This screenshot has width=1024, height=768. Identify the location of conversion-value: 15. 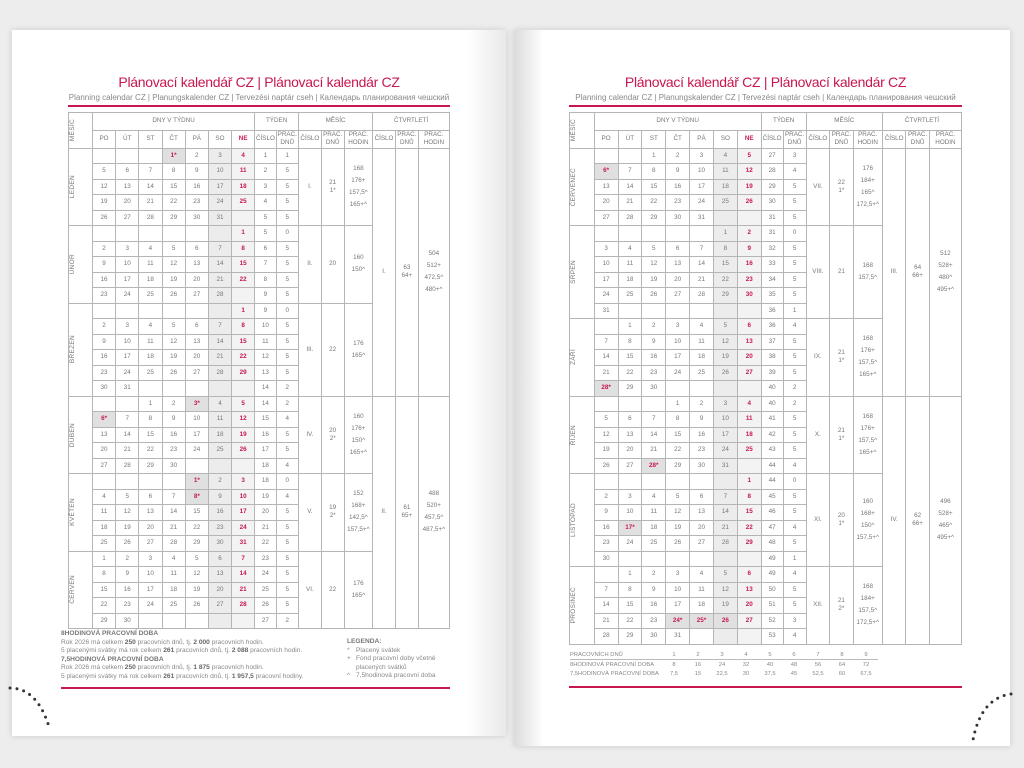
(698, 673).